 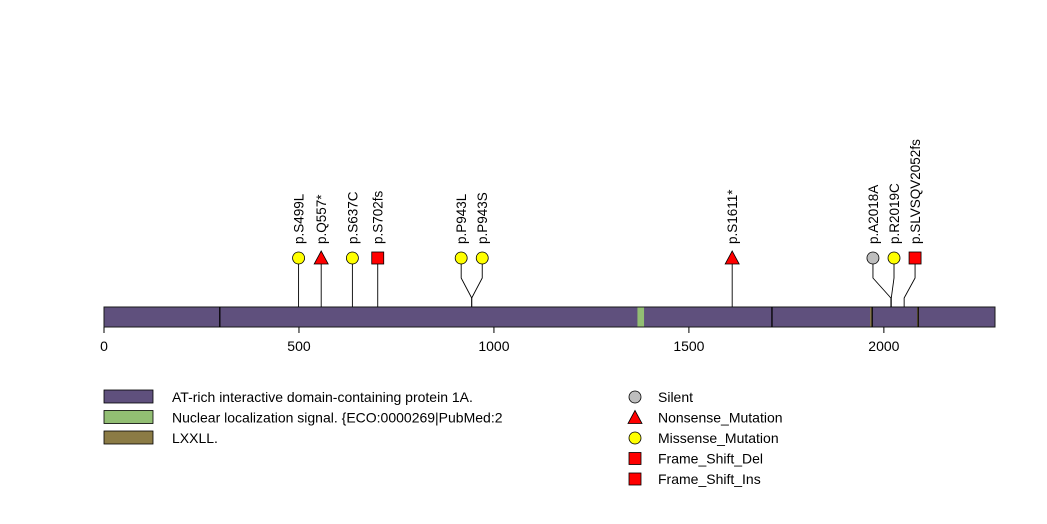 I want to click on mutation-label-5: p.P943S, so click(x=482, y=218).